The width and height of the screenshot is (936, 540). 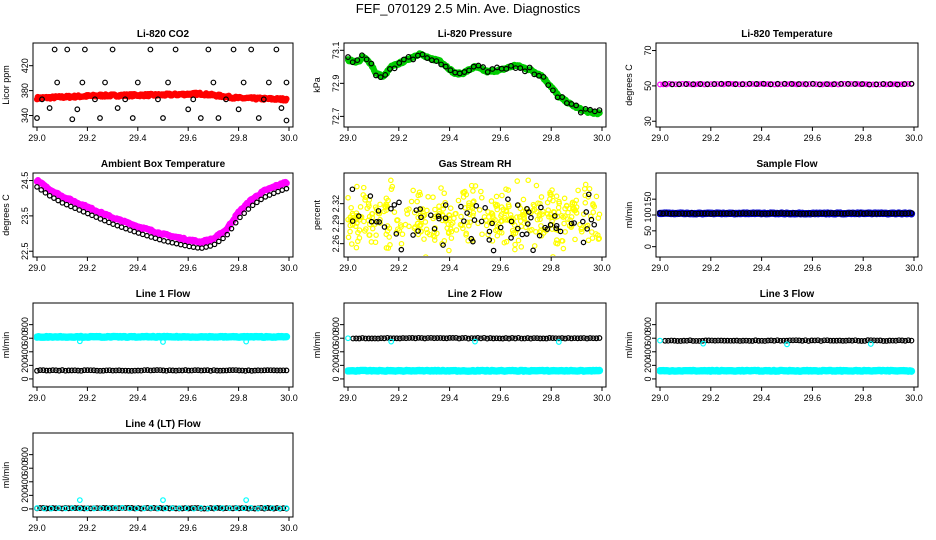 What do you see at coordinates (25, 351) in the screenshot?
I see `y-tick-label: 400` at bounding box center [25, 351].